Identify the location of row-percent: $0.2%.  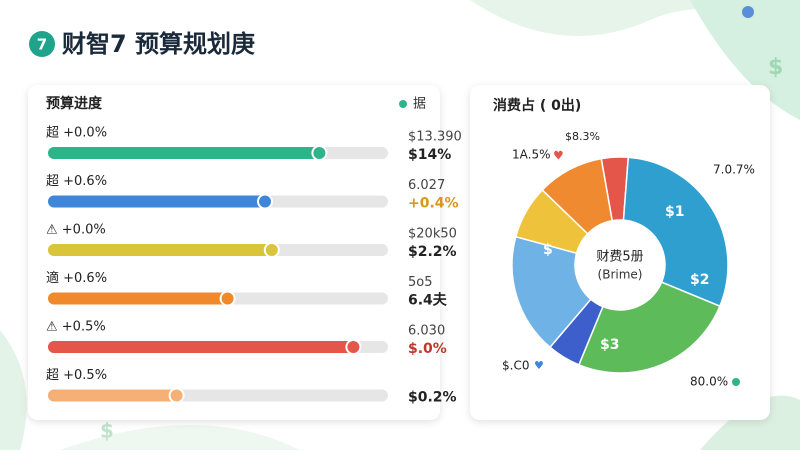
(432, 398).